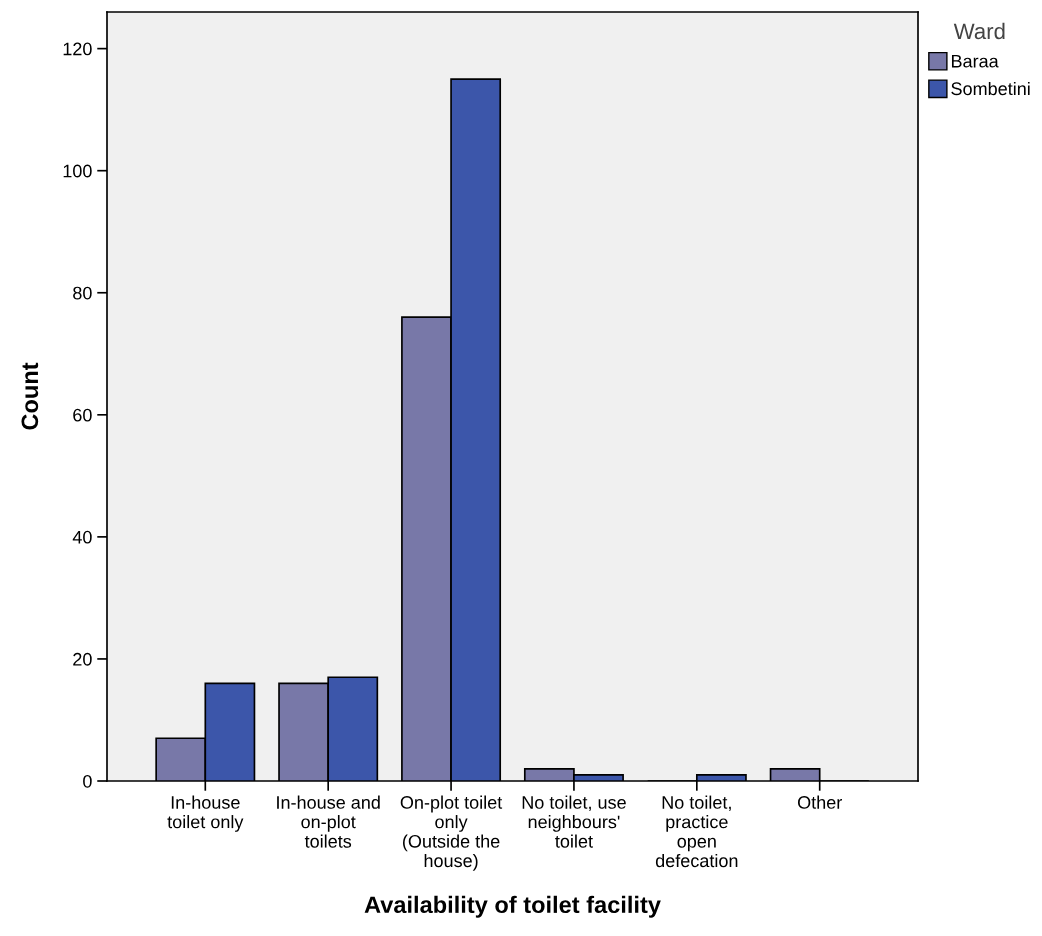 The image size is (1042, 936). What do you see at coordinates (696, 831) in the screenshot?
I see `x-tick-label: No toilet, practice open defecation` at bounding box center [696, 831].